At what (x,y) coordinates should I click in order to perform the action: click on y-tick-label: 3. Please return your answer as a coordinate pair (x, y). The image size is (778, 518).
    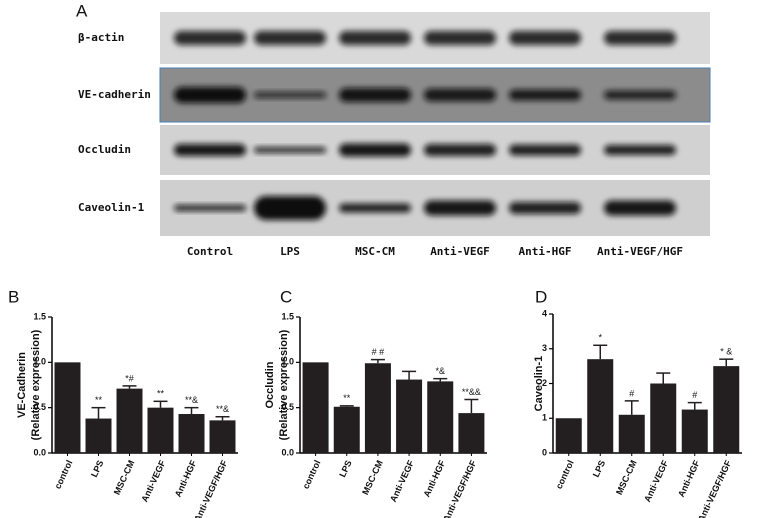
    Looking at the image, I should click on (544, 348).